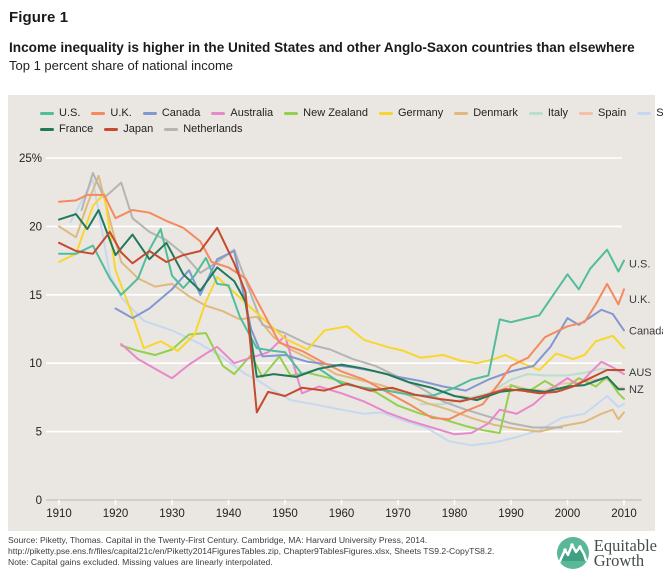 The height and width of the screenshot is (573, 663). I want to click on legend-label: Spain, so click(612, 113).